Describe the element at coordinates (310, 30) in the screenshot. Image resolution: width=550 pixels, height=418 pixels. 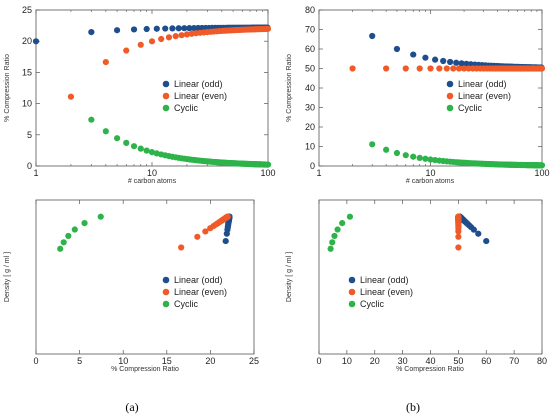
I see `y-tick-label: 70` at that location.